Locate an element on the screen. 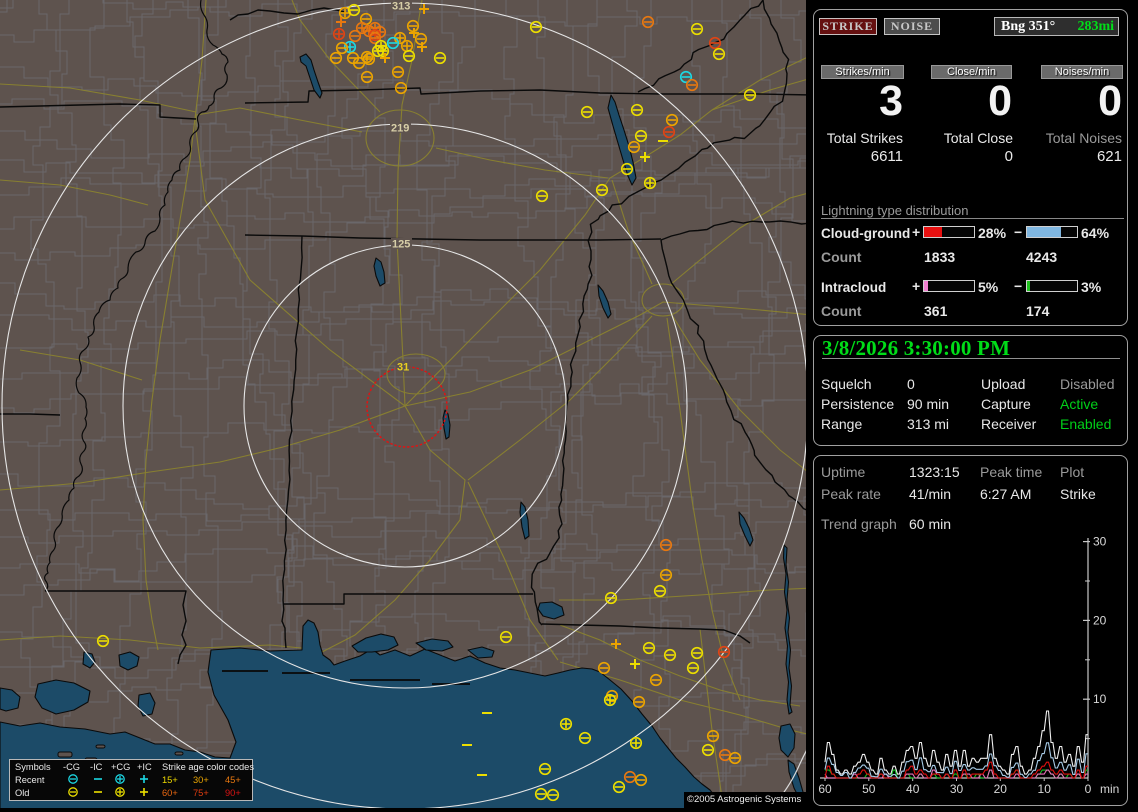 The image size is (1138, 812). svg-text: 0 is located at coordinates (1088, 789).